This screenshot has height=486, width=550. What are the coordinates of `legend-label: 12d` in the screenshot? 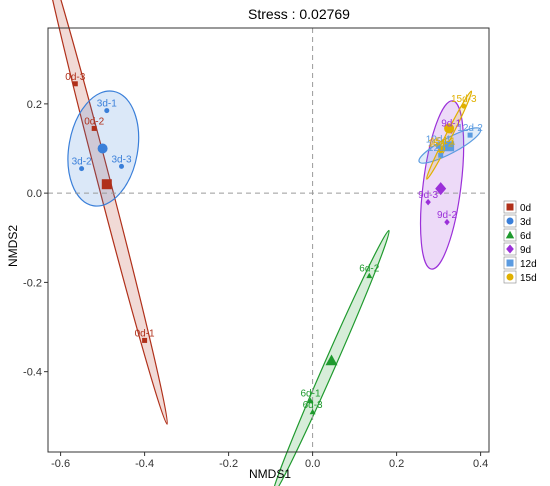 It's located at (528, 264).